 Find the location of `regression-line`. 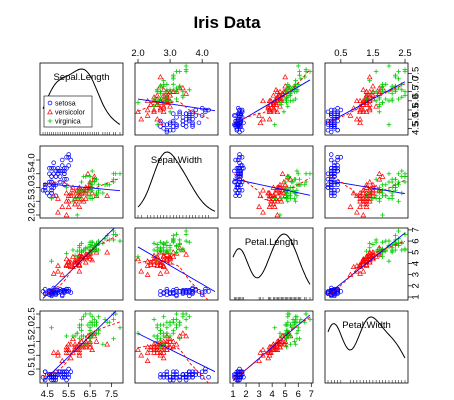

regression-line is located at coordinates (78, 263).